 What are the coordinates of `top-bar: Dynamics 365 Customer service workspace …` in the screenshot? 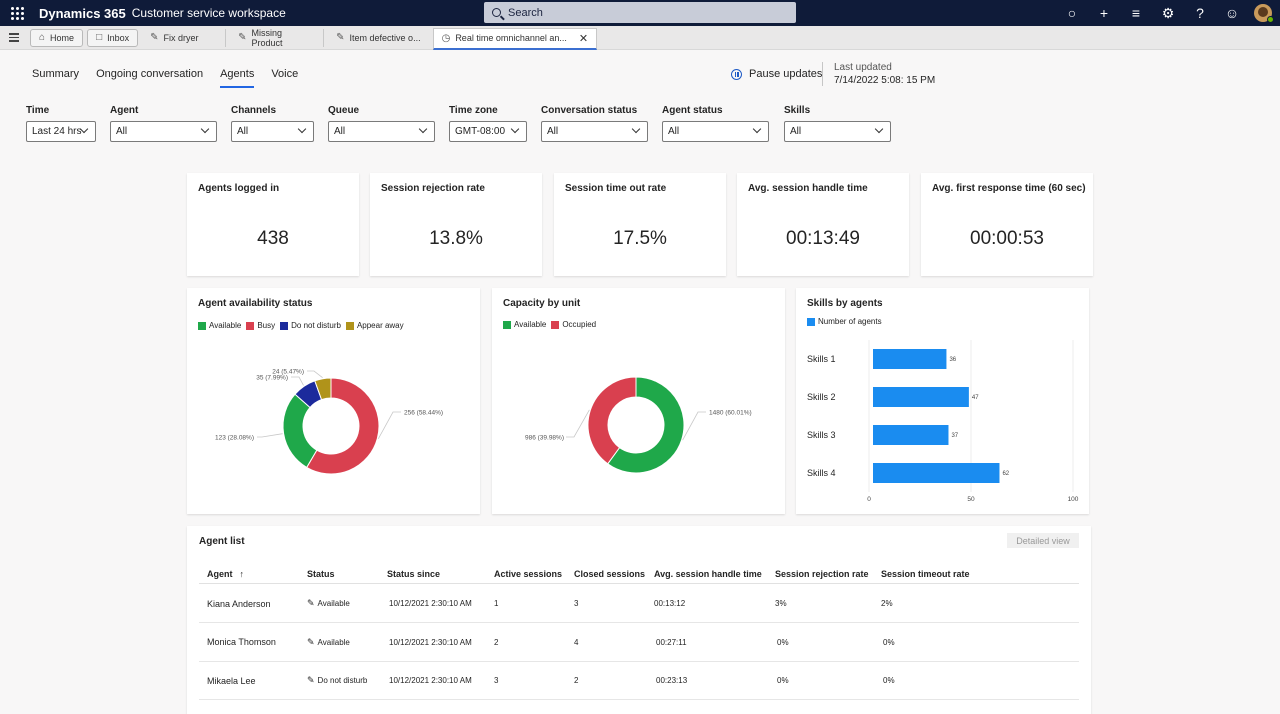 It's located at (640, 13).